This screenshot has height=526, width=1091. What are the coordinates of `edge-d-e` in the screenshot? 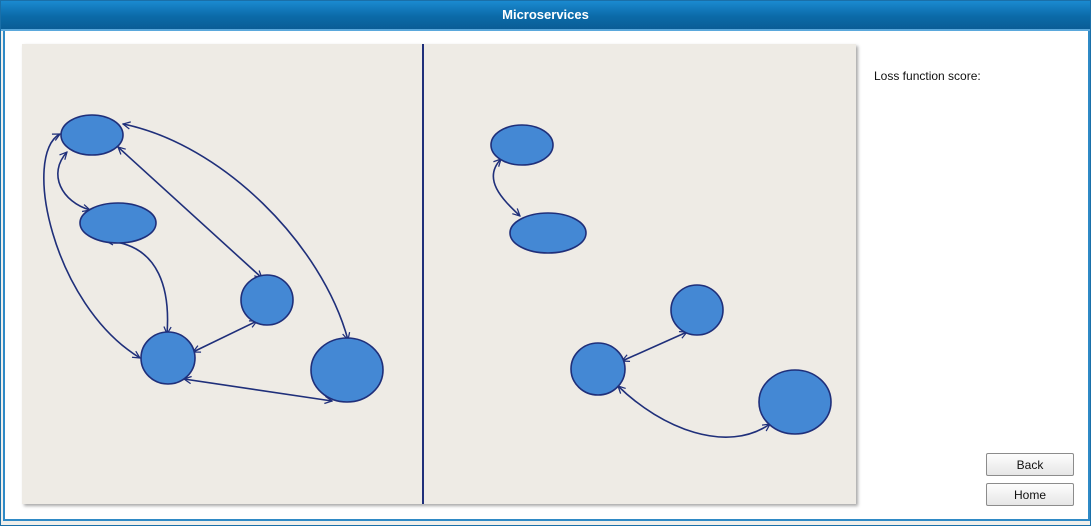 It's located at (258, 390).